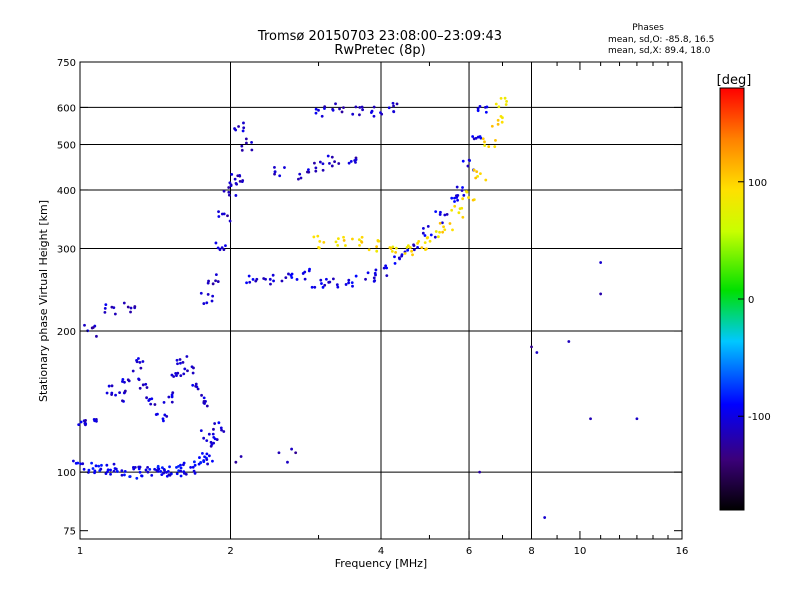 The width and height of the screenshot is (800, 600). What do you see at coordinates (66, 108) in the screenshot?
I see `y-tick-label: 600` at bounding box center [66, 108].